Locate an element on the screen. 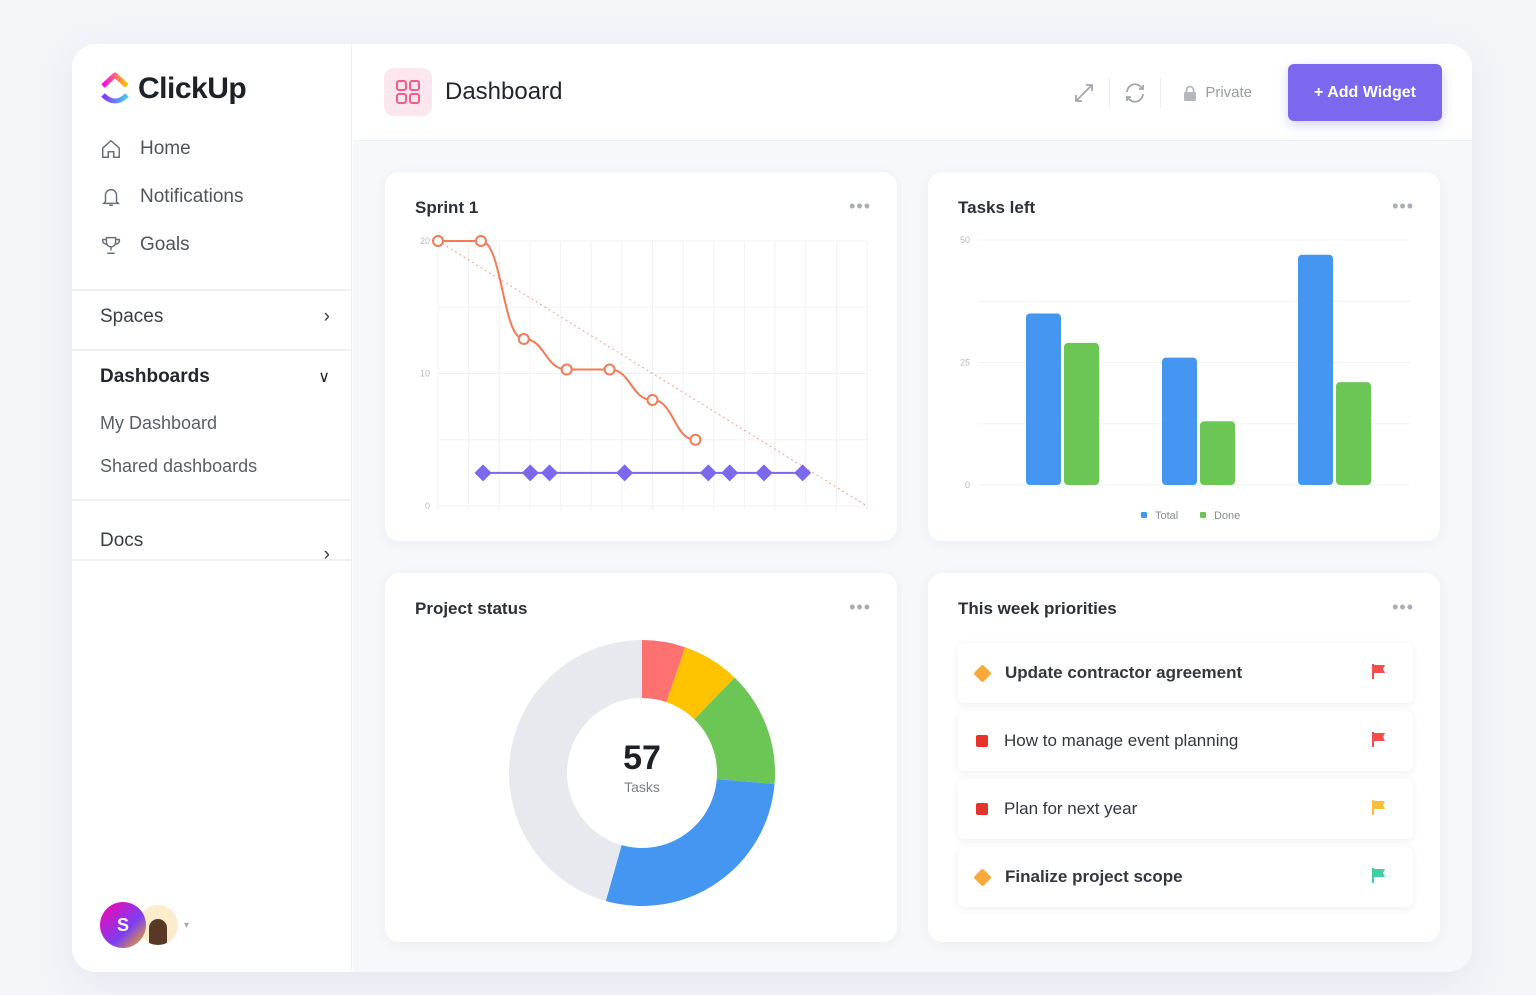 The height and width of the screenshot is (995, 1536). project-status-widget: Project status ••• 57 Tasks is located at coordinates (641, 757).